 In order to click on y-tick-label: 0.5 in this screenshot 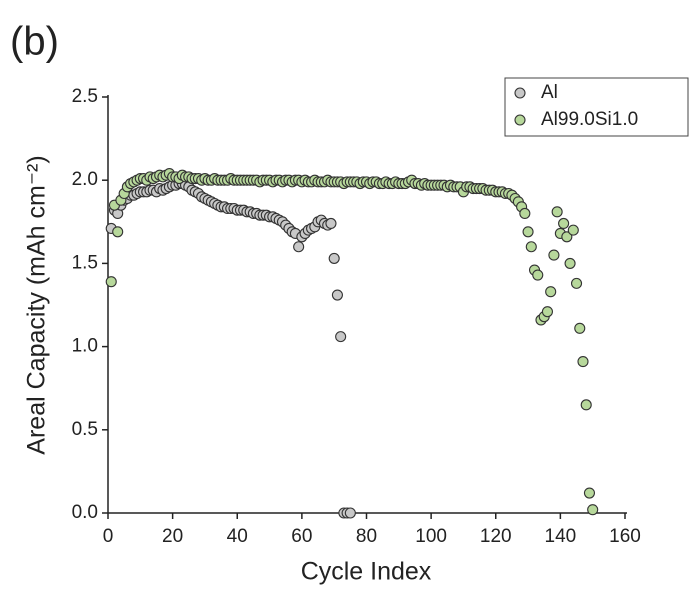, I will do `click(85, 429)`.